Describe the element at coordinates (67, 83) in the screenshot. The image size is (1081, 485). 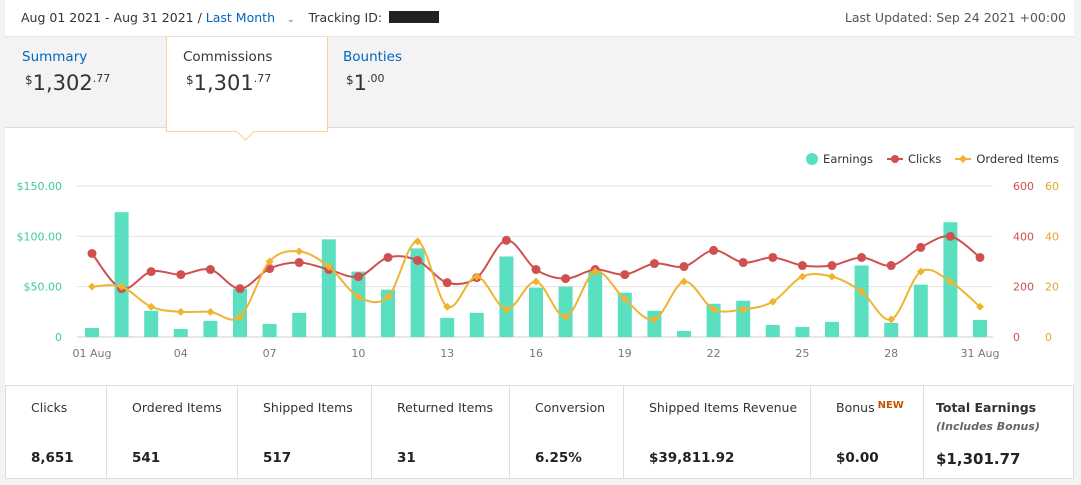
I see `tab-summary-value: $1,302.77` at that location.